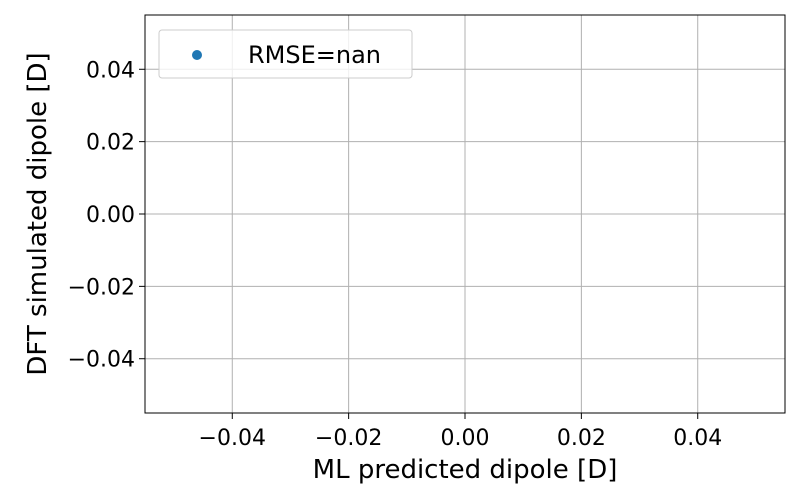 This screenshot has width=800, height=500. What do you see at coordinates (314, 55) in the screenshot?
I see `legend-entry-label: RMSE=nan` at bounding box center [314, 55].